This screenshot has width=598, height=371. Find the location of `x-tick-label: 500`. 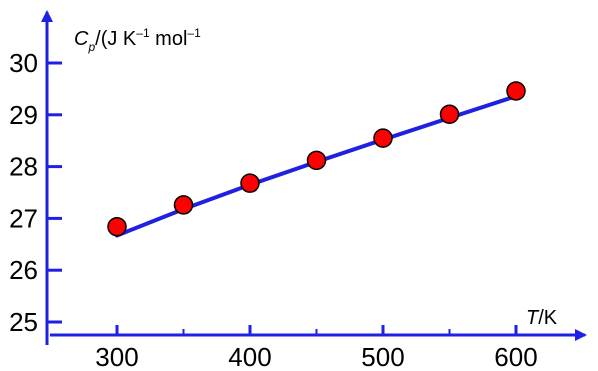

x-tick-label: 500 is located at coordinates (382, 356).